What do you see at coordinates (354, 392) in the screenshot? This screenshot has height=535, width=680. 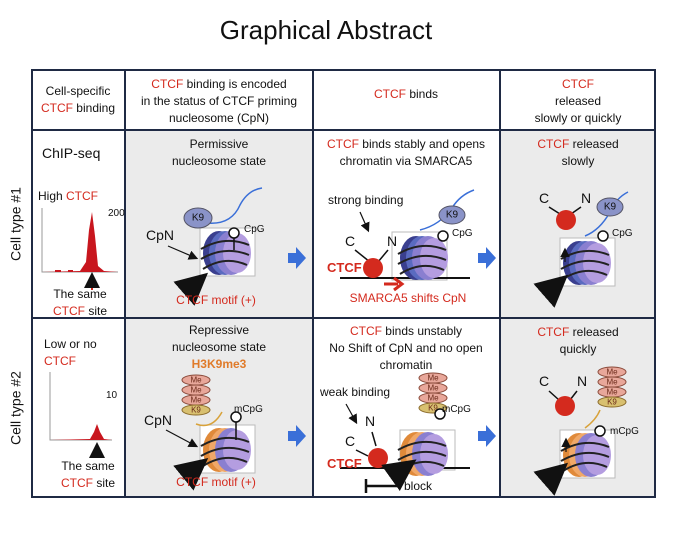 I see `label: weak binding` at bounding box center [354, 392].